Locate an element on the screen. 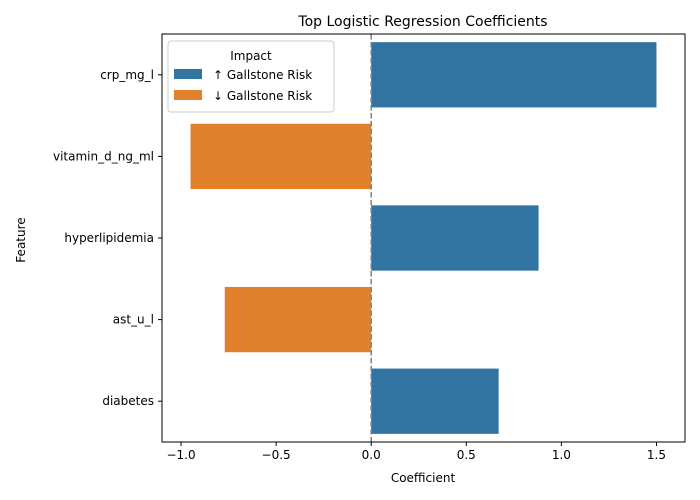  y-tick-label: hyperlipidemia is located at coordinates (109, 238).